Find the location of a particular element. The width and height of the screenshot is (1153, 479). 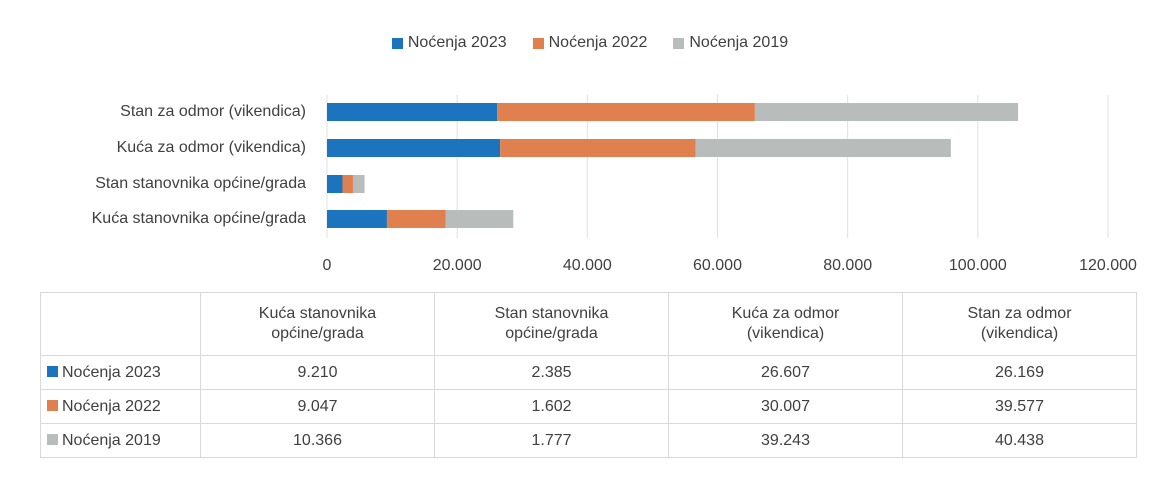

table-row: Noćenja 2022 9.047 1.602 30.007 39.577 is located at coordinates (588, 406).